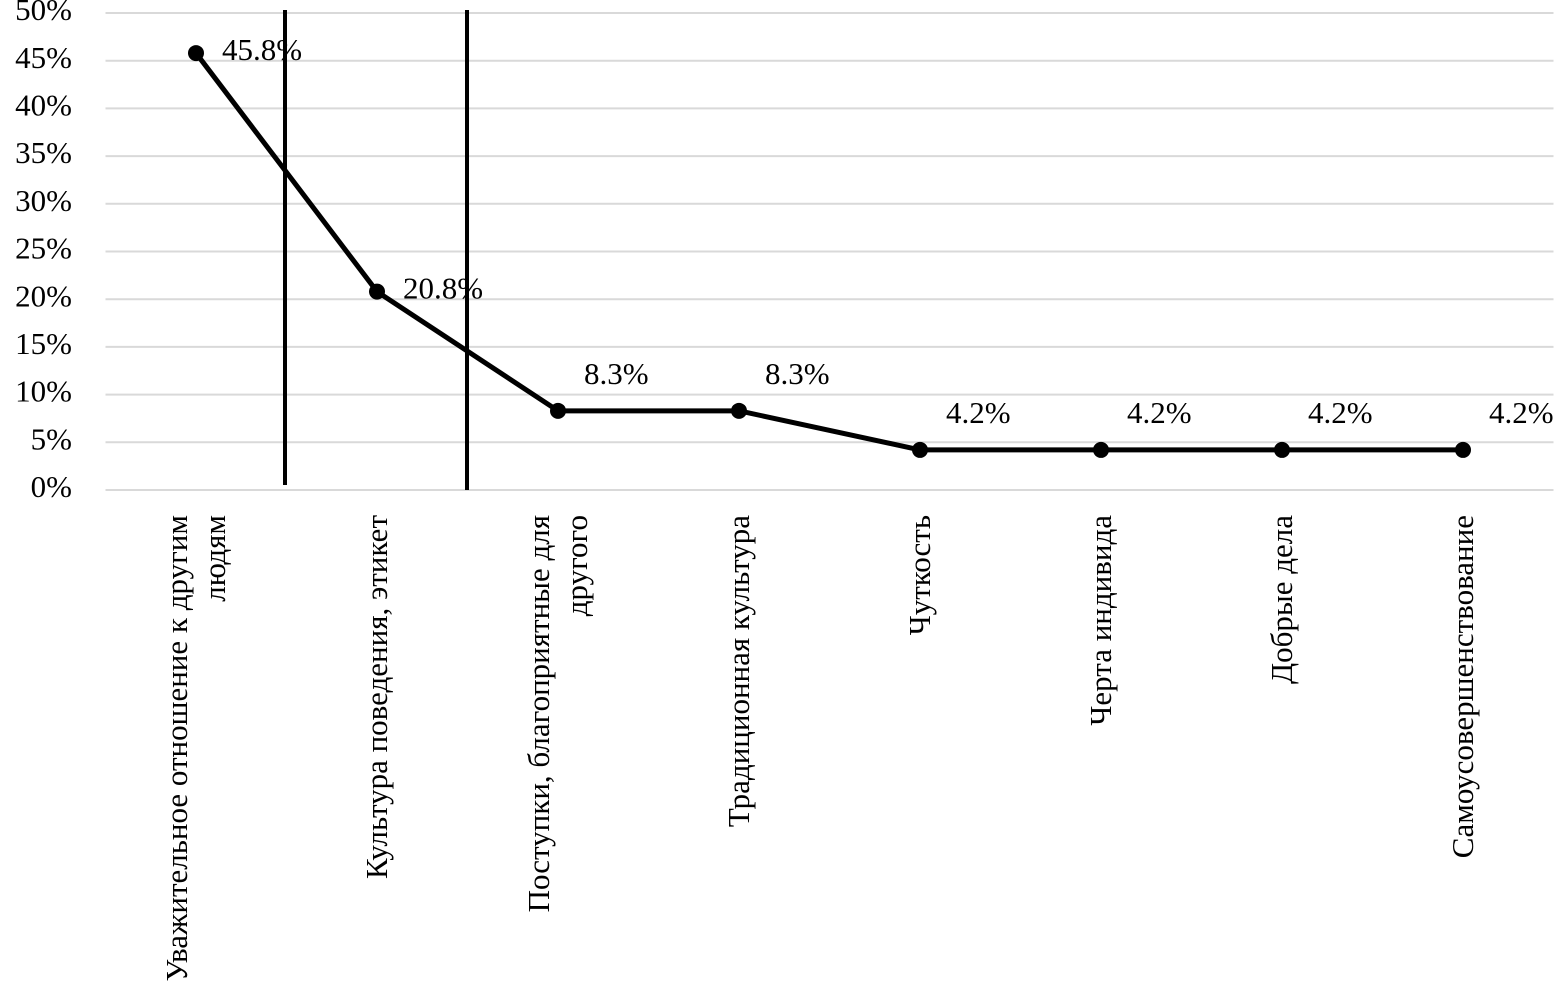 The height and width of the screenshot is (986, 1554). What do you see at coordinates (43, 105) in the screenshot?
I see `y-tick-label: 40%` at bounding box center [43, 105].